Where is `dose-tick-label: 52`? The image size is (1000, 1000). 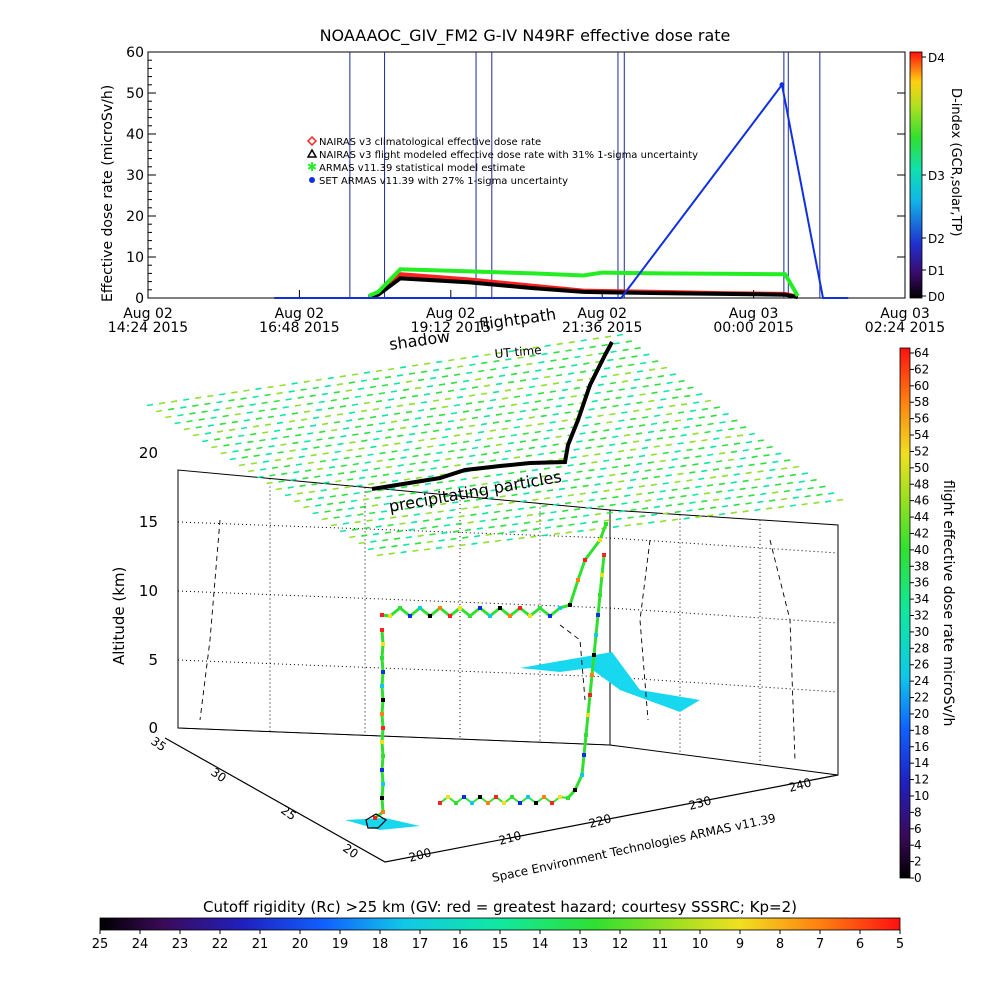 dose-tick-label: 52 is located at coordinates (921, 451).